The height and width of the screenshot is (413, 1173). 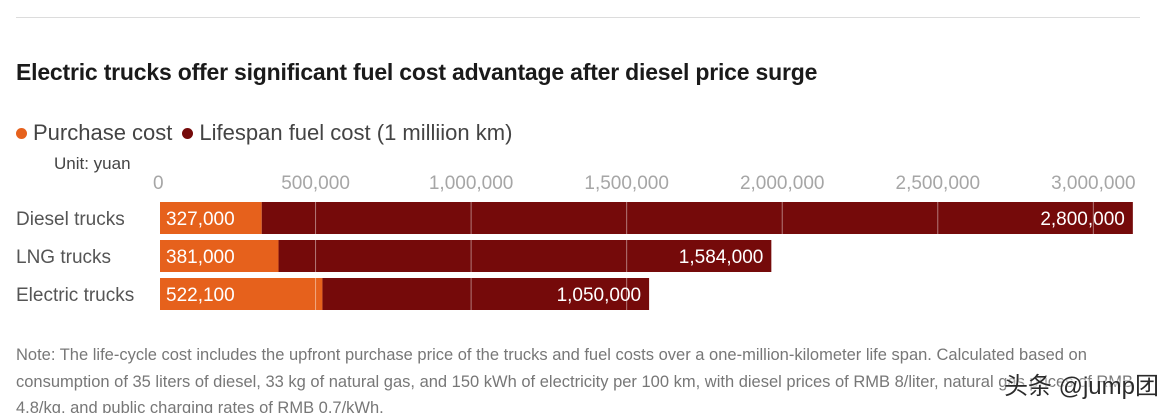 I want to click on legend-item-fuel-cost: Lifespan fuel cost (1 milliion km), so click(x=347, y=133).